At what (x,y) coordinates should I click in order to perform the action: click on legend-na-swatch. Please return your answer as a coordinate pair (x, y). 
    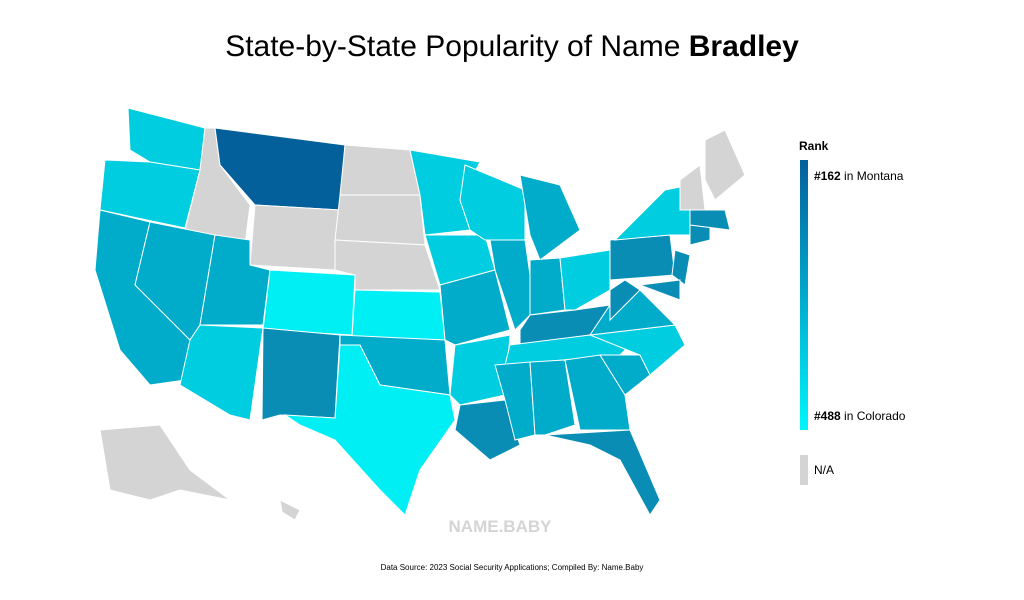
    Looking at the image, I should click on (804, 470).